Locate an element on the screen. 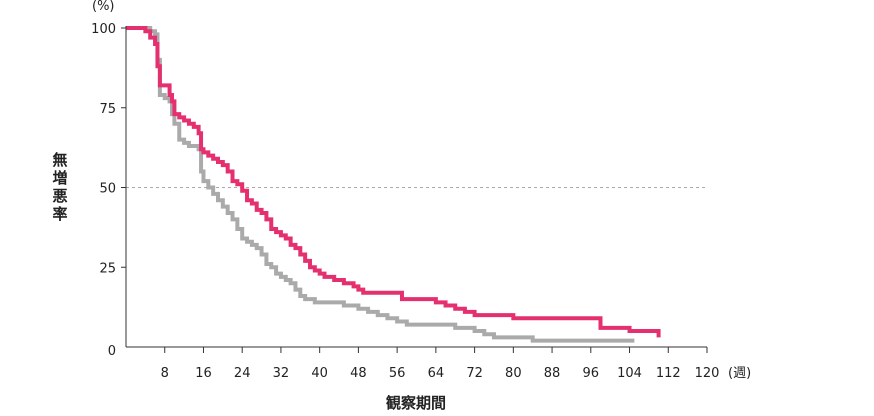 The height and width of the screenshot is (416, 874). x-unit-label: (週) is located at coordinates (739, 373).